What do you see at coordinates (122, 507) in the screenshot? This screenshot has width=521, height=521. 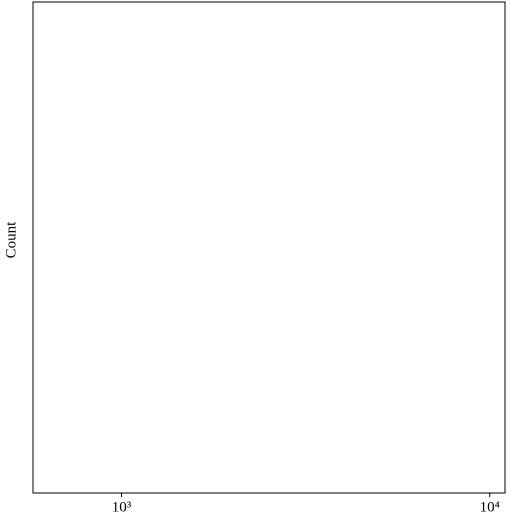 I see `x-tick-label: 10³` at bounding box center [122, 507].